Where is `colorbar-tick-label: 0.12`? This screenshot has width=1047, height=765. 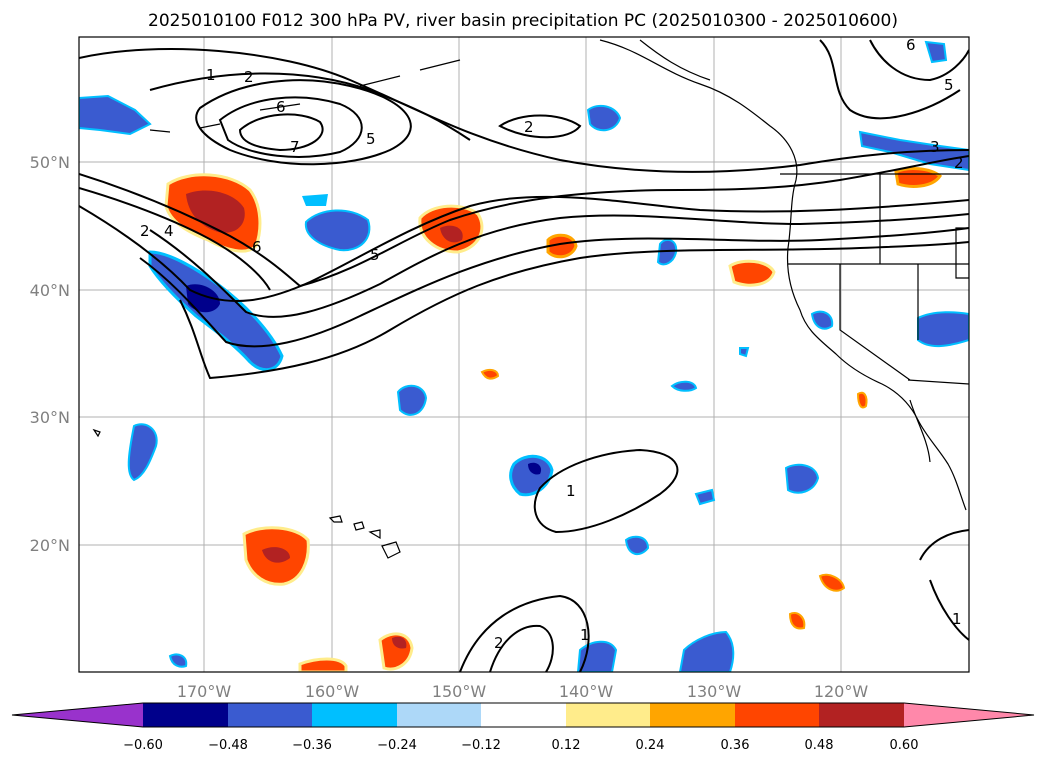
colorbar-tick-label: 0.12 is located at coordinates (566, 745).